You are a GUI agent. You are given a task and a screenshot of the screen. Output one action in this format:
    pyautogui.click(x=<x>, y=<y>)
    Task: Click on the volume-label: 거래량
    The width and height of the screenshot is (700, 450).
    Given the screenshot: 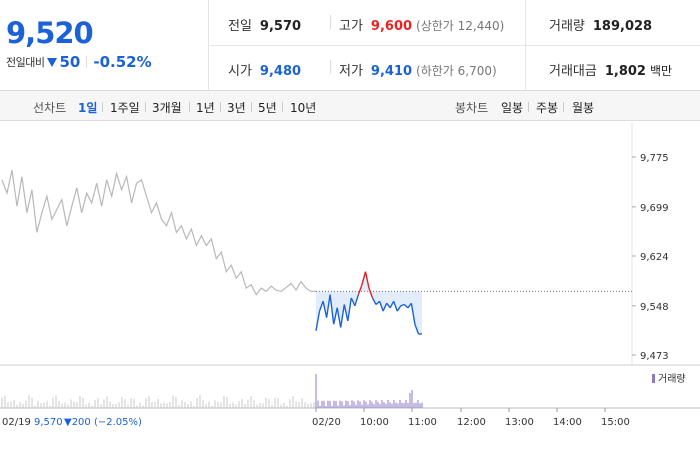 What is the action you would take?
    pyautogui.click(x=567, y=26)
    